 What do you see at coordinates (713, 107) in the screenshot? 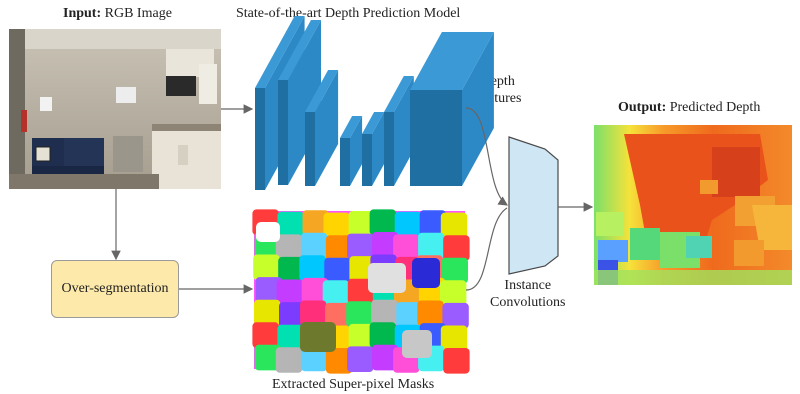
I see `output-label-text: Predicted Depth` at bounding box center [713, 107].